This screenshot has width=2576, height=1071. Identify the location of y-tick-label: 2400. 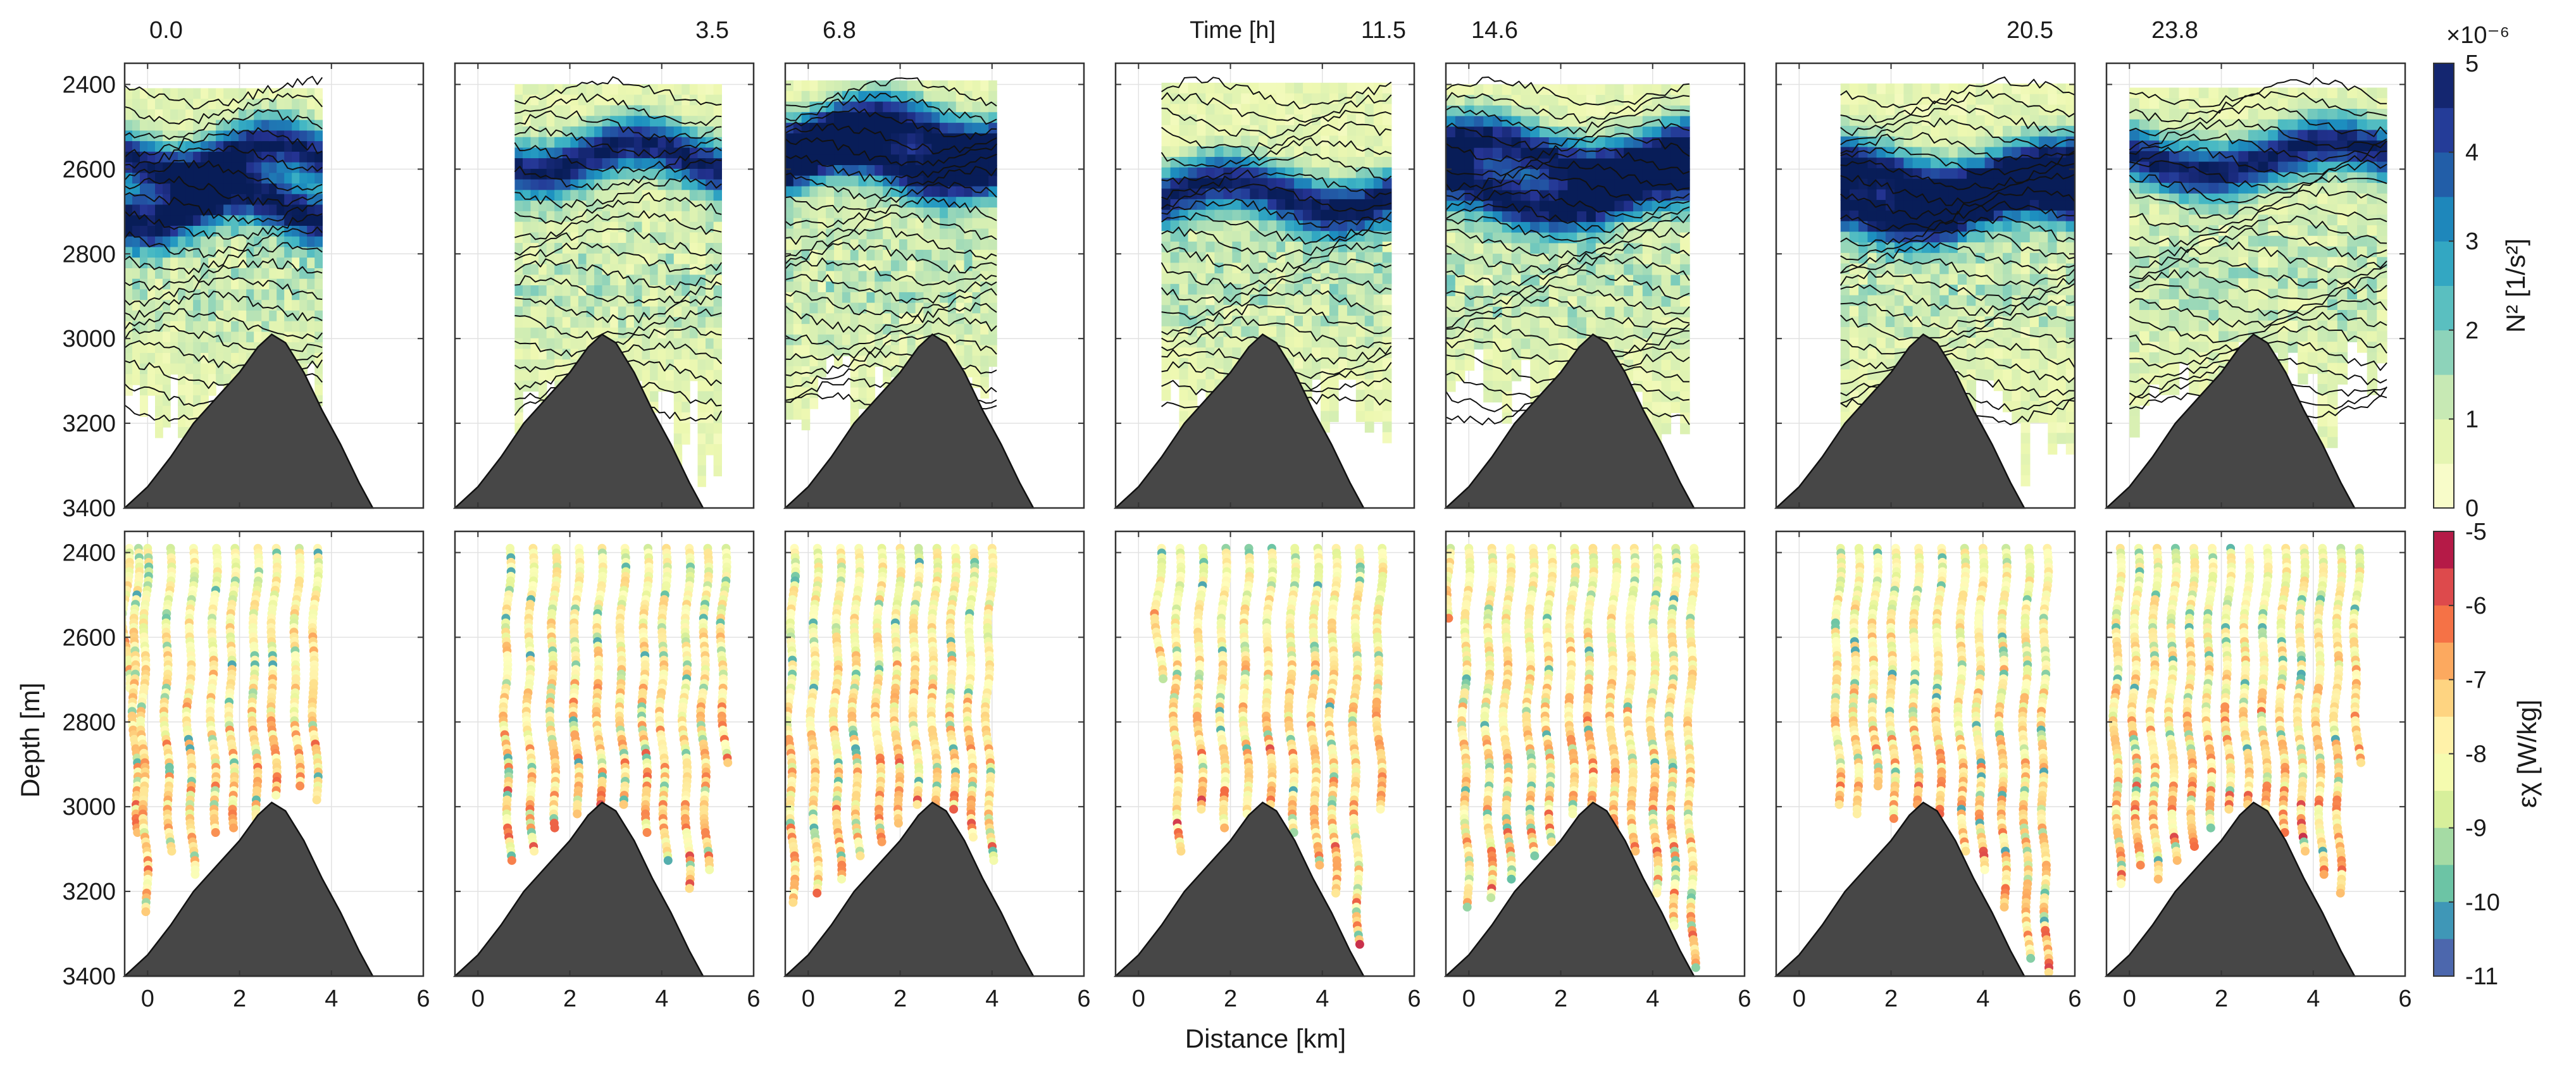
(89, 84).